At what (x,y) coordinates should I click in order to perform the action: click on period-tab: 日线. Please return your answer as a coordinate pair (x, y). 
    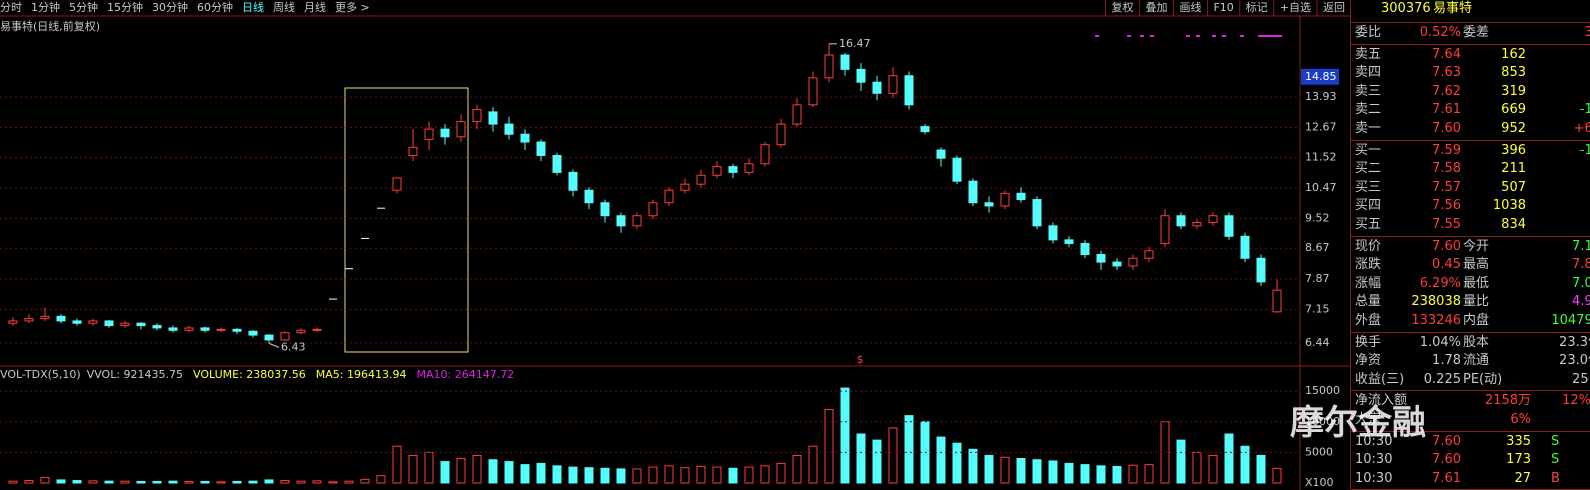
    Looking at the image, I should click on (253, 7).